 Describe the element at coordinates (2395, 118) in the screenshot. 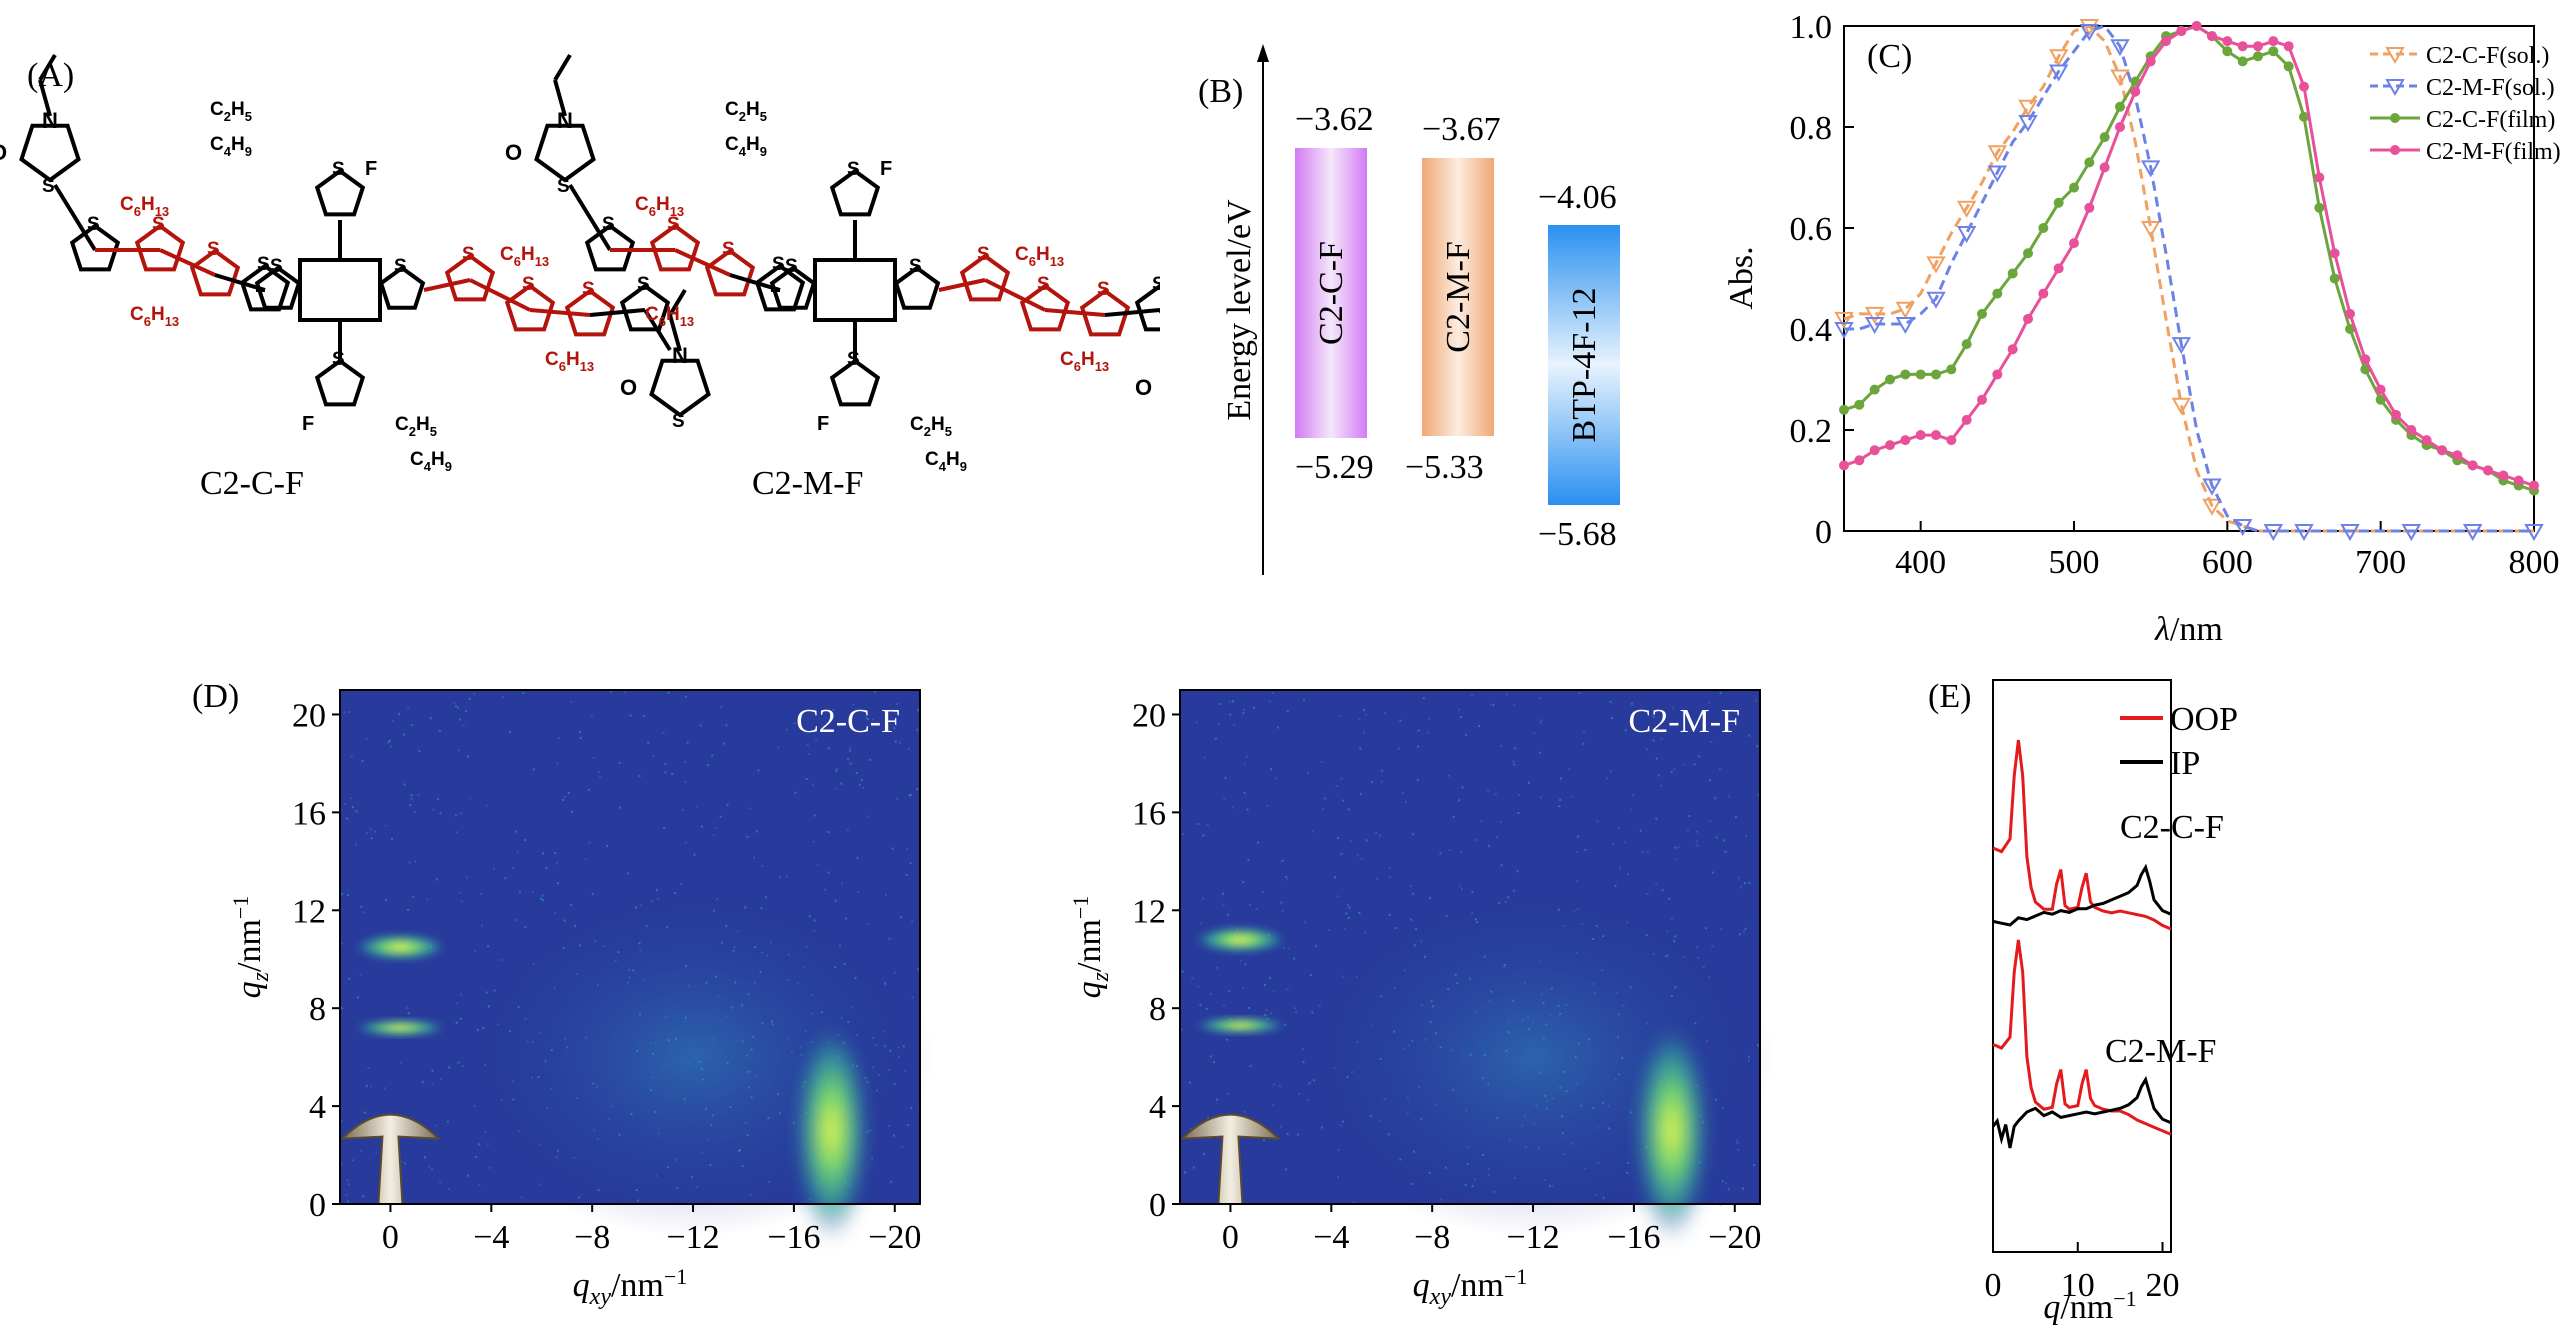

I see `legend-marker` at that location.